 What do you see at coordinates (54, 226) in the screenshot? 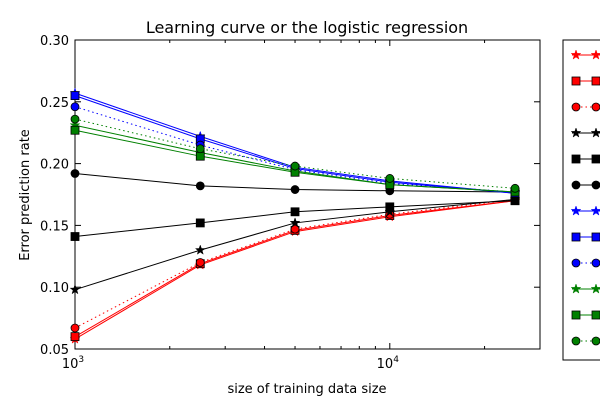
I see `y-tick-label: 0.15` at bounding box center [54, 226].